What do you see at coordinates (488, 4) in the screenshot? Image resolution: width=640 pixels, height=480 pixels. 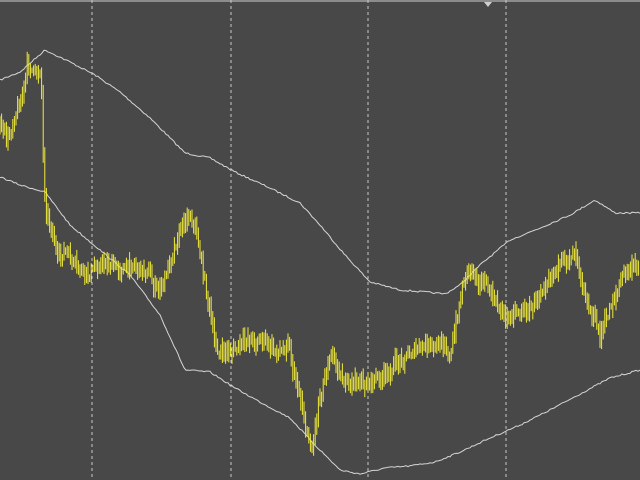 I see `scroll-marker-icon` at bounding box center [488, 4].